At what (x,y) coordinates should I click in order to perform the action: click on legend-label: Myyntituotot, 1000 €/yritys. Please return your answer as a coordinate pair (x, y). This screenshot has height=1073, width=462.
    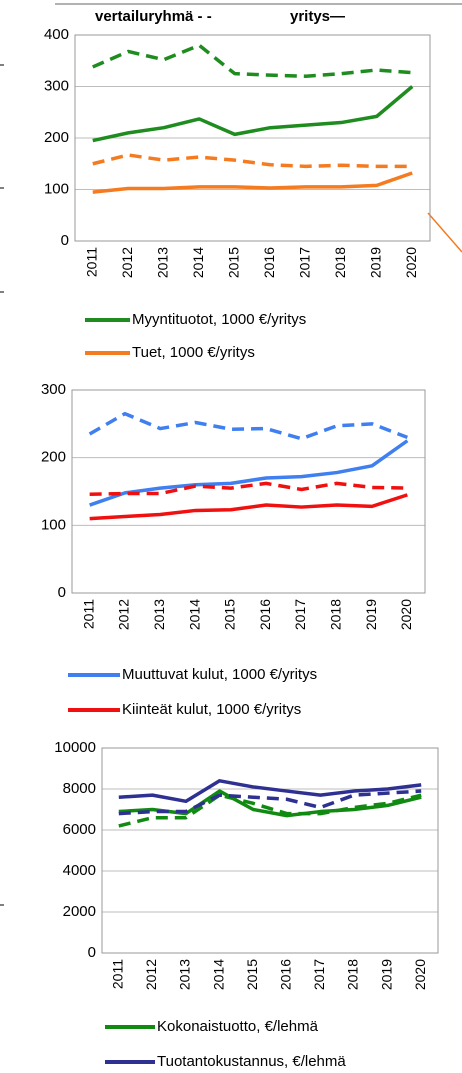
    Looking at the image, I should click on (219, 319).